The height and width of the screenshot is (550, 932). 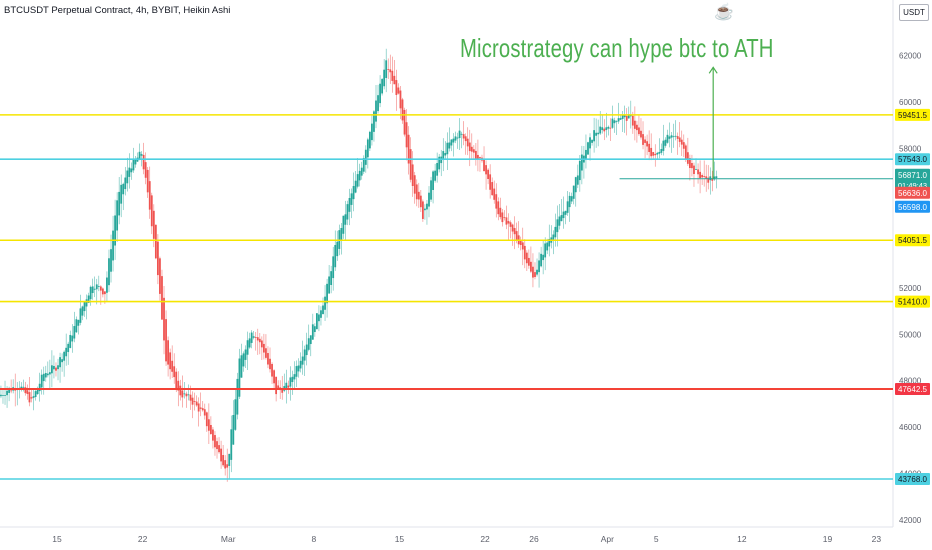 What do you see at coordinates (910, 102) in the screenshot?
I see `y-tick-label: 60000` at bounding box center [910, 102].